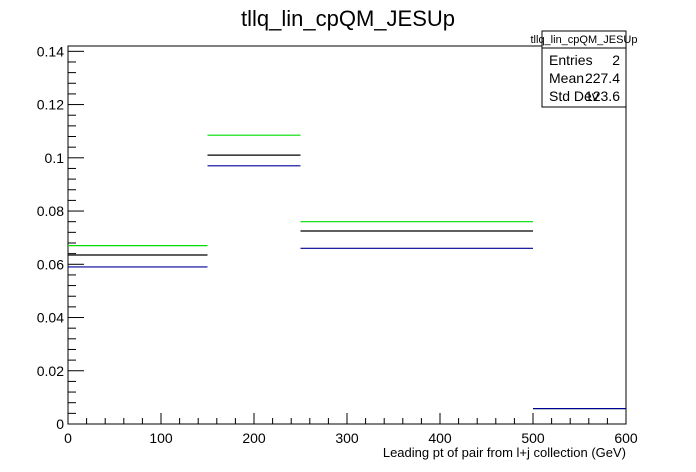 The height and width of the screenshot is (472, 696). What do you see at coordinates (50, 211) in the screenshot?
I see `y-tick-label: 0.08` at bounding box center [50, 211].